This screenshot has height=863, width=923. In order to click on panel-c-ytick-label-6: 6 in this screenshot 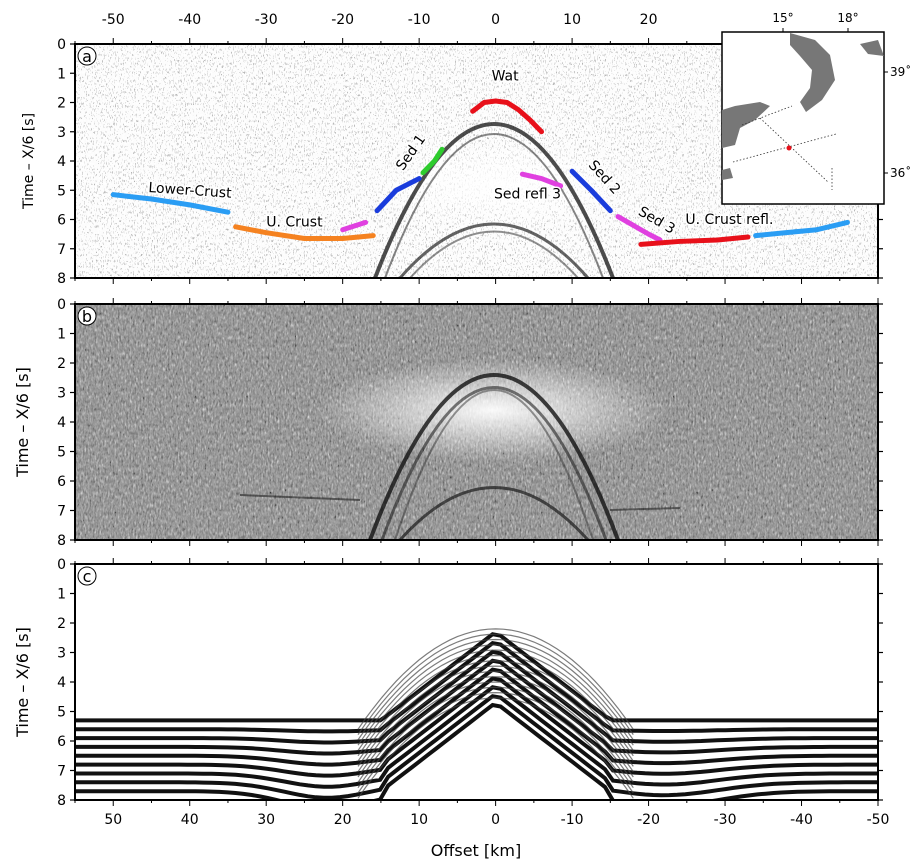, I will do `click(61, 742)`.